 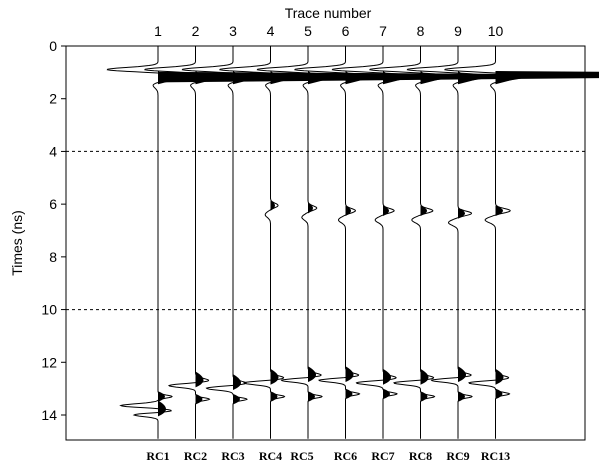 What do you see at coordinates (346, 31) in the screenshot?
I see `trace-number-label: 6` at bounding box center [346, 31].